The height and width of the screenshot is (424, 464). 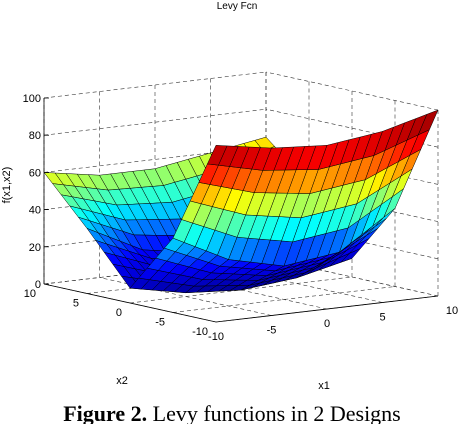 I want to click on z-tick-label: 60, so click(x=35, y=173).